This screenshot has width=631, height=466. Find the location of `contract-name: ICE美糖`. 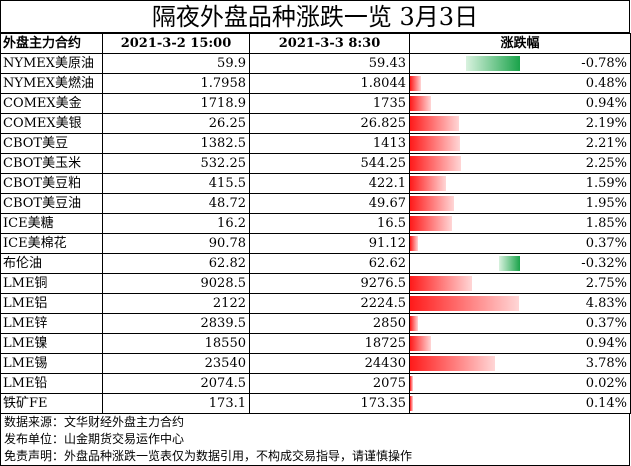

contract-name: ICE美糖 is located at coordinates (51, 223).